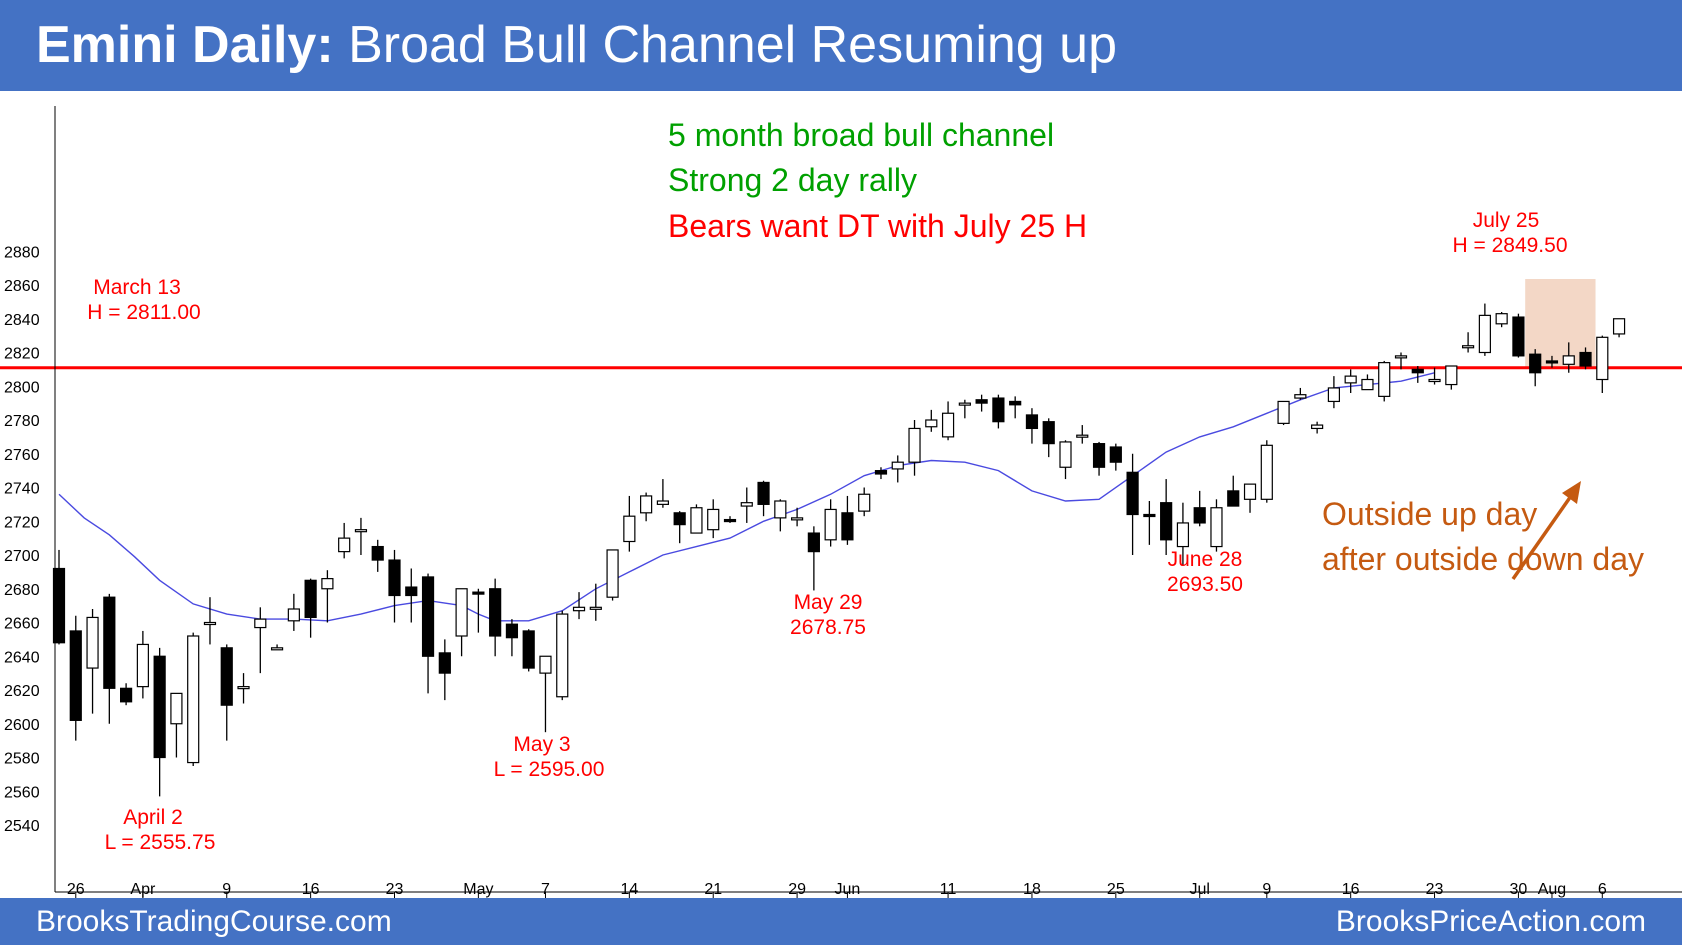  I want to click on x-tick-label: Jun, so click(848, 889).